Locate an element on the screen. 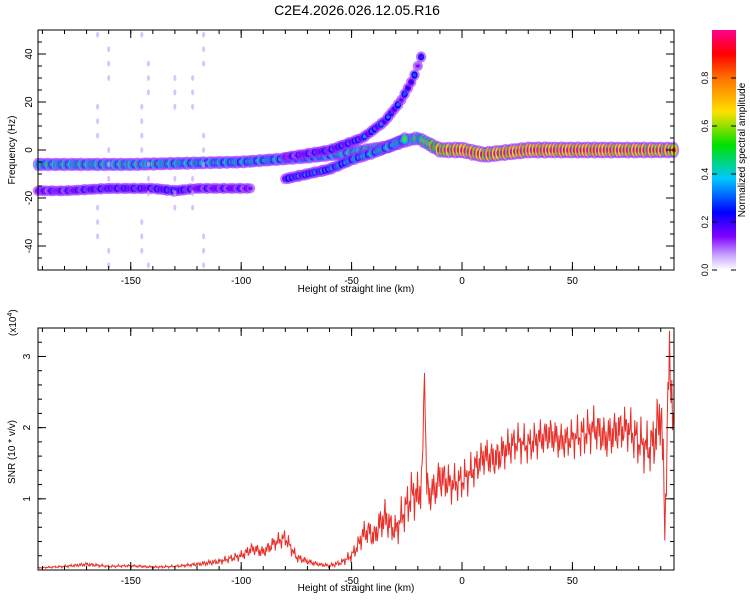 The width and height of the screenshot is (750, 600). colorbar-label: Normalized spectral amplitude is located at coordinates (742, 149).